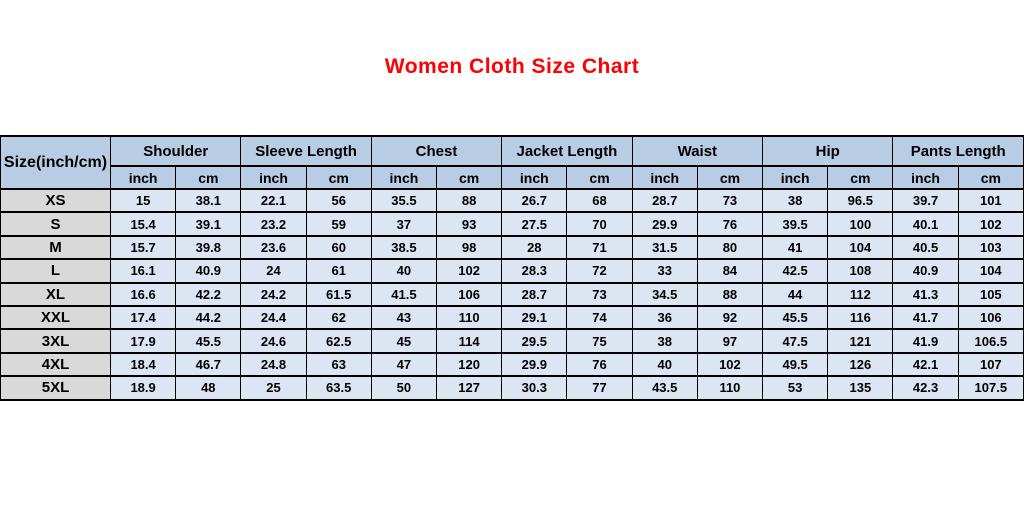  What do you see at coordinates (273, 317) in the screenshot?
I see `measurement-cell: 24.4` at bounding box center [273, 317].